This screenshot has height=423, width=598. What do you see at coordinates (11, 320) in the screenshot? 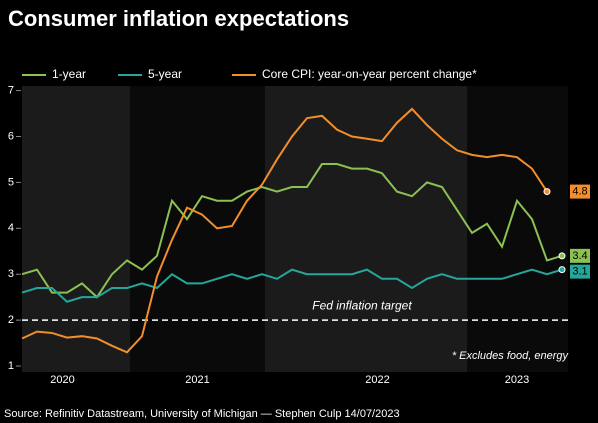
I see `y-tick-label: 2` at bounding box center [11, 320].